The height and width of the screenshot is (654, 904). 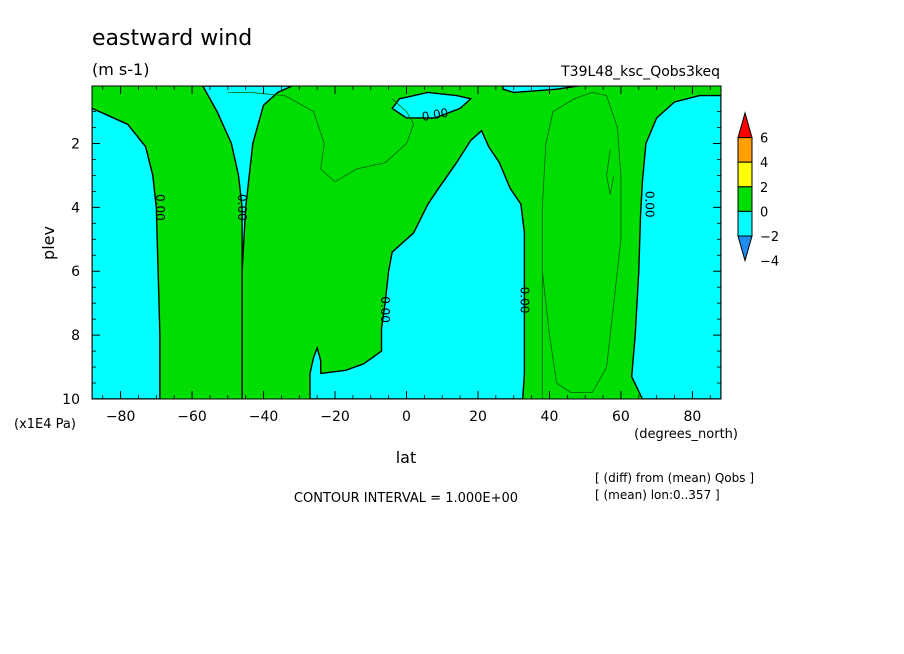 I want to click on region-negative-sh-mid, so click(x=247, y=242).